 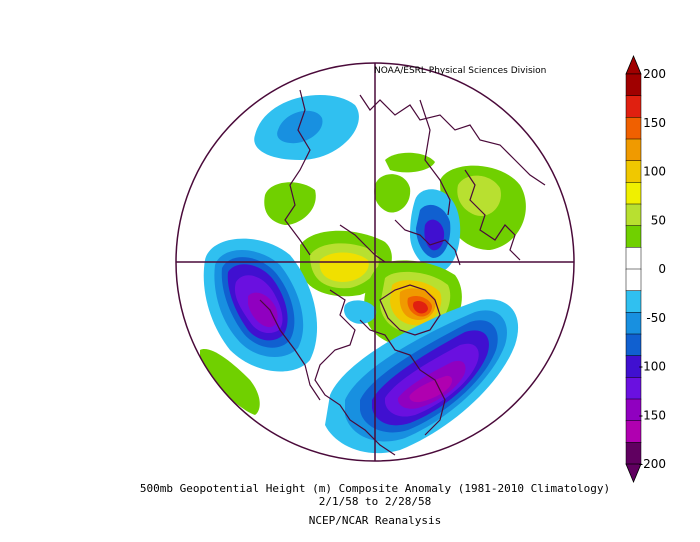 What do you see at coordinates (633, 64) in the screenshot?
I see `colorbar-top-arrow` at bounding box center [633, 64].